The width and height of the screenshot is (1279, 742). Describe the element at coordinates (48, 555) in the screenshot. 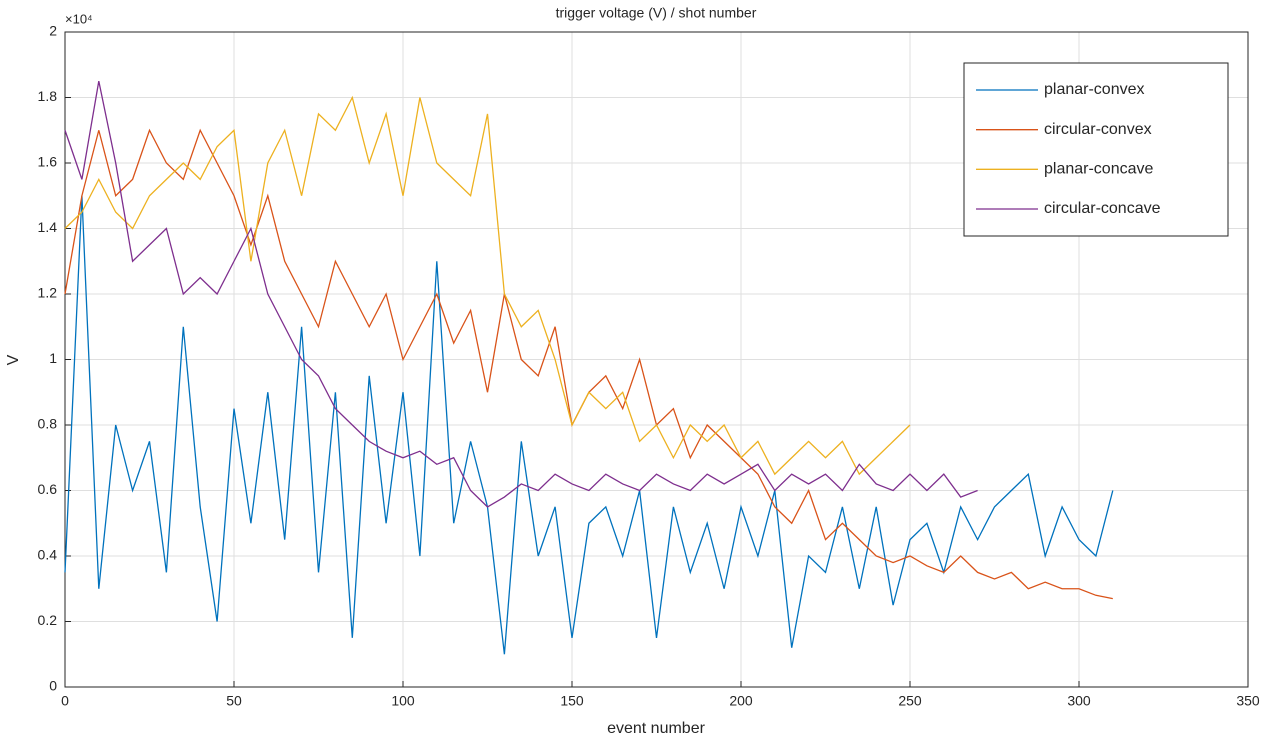

I see `y-tick-label: 0.4` at that location.